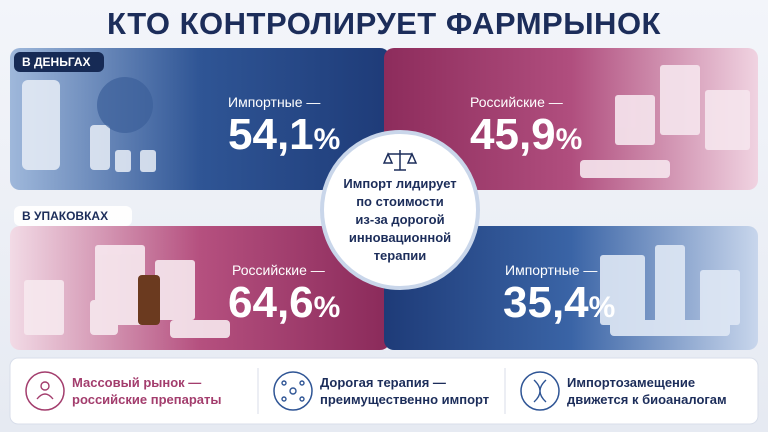 Image resolution: width=768 pixels, height=432 pixels. What do you see at coordinates (271, 302) in the screenshot?
I see `number: 64,6` at bounding box center [271, 302].